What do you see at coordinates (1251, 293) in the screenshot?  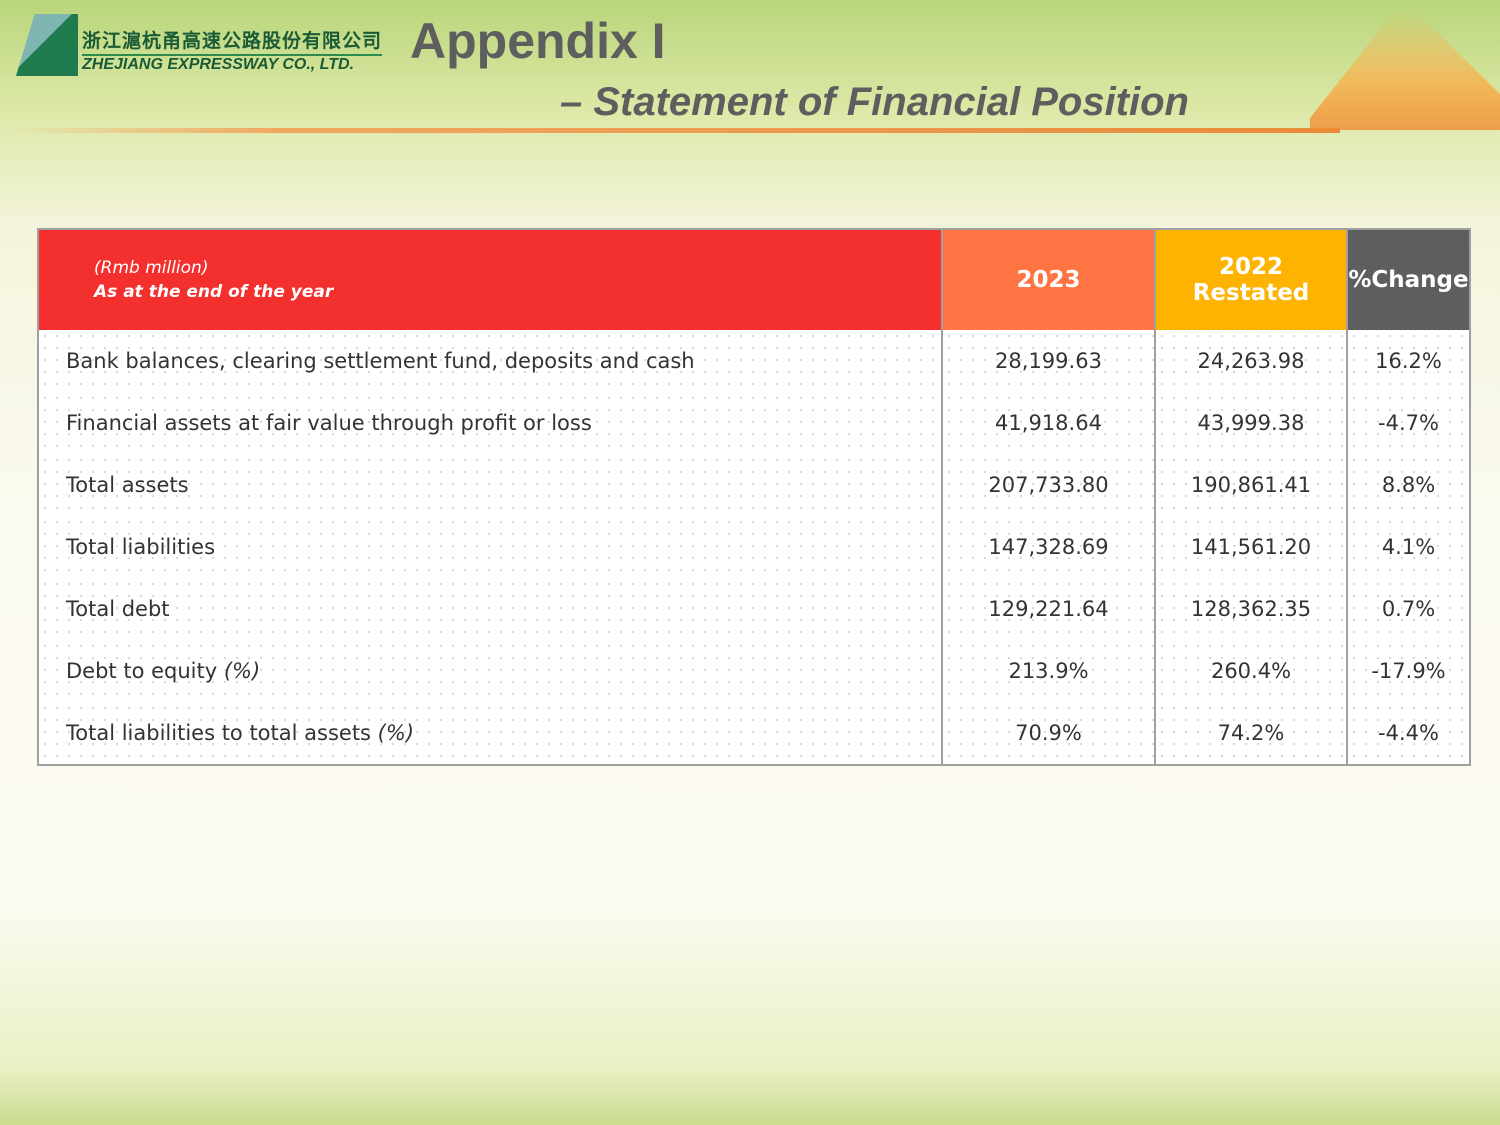 I see `header-restated: Restated` at bounding box center [1251, 293].